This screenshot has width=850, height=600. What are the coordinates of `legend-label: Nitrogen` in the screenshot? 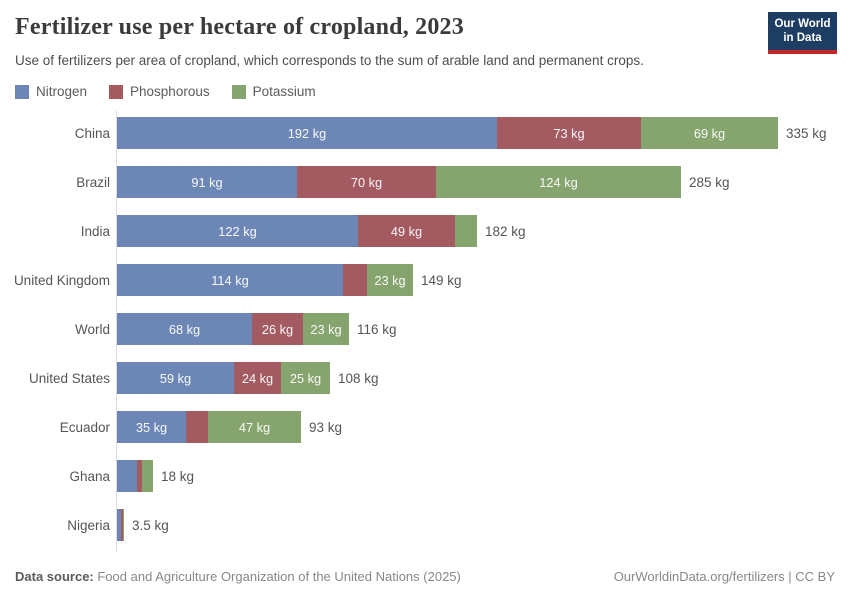 It's located at (62, 91).